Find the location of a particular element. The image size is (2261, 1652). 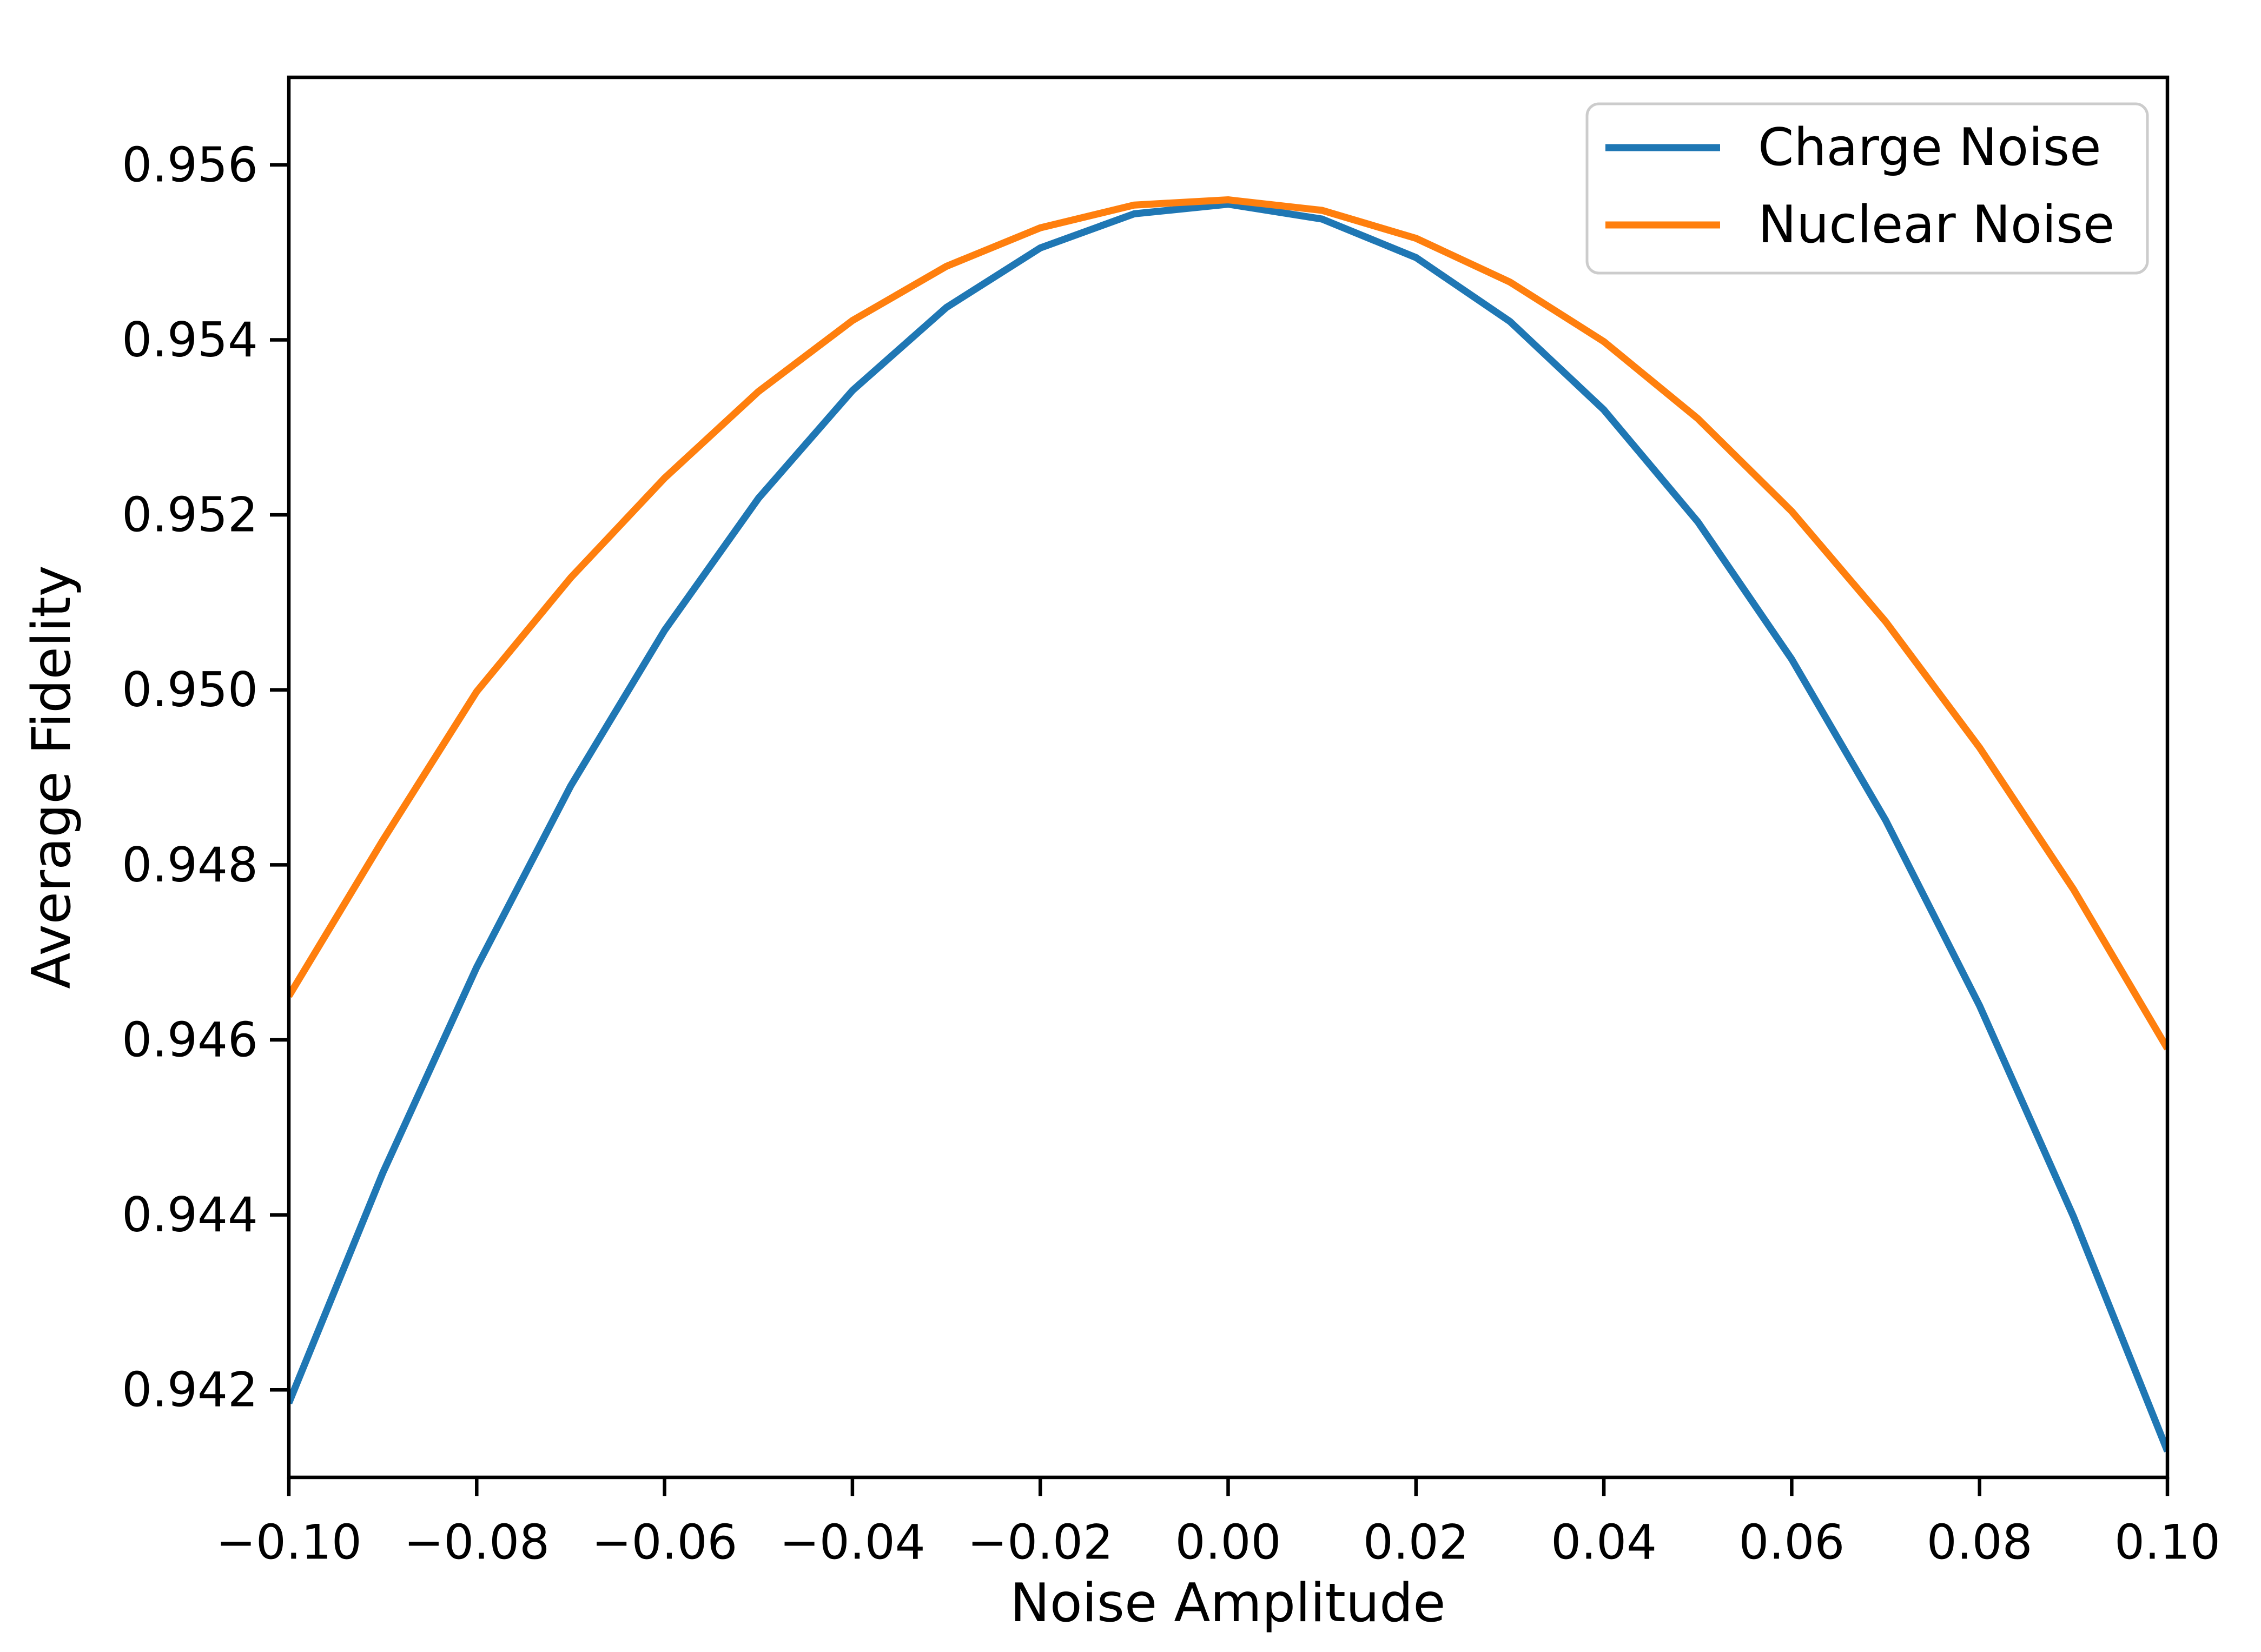

x-tick-label: 0.10 is located at coordinates (2167, 1542).